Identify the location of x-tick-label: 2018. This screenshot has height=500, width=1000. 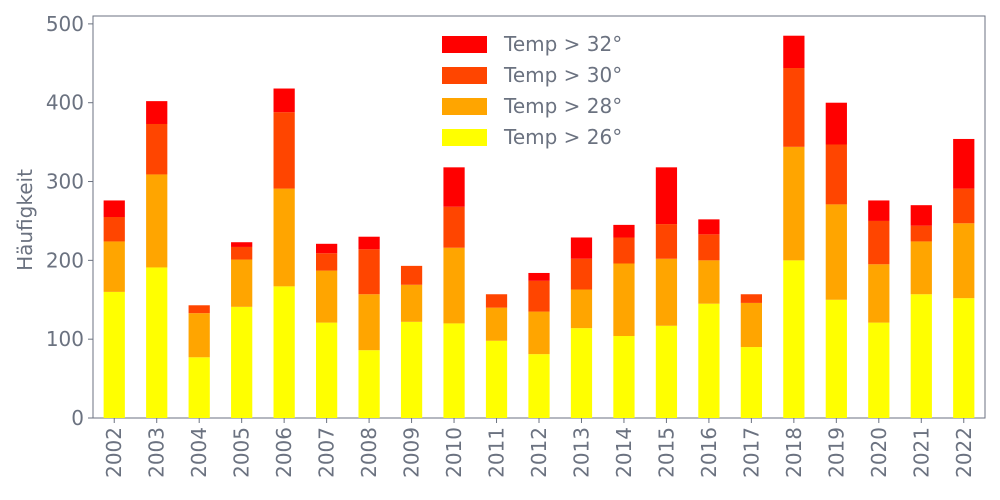
(794, 452).